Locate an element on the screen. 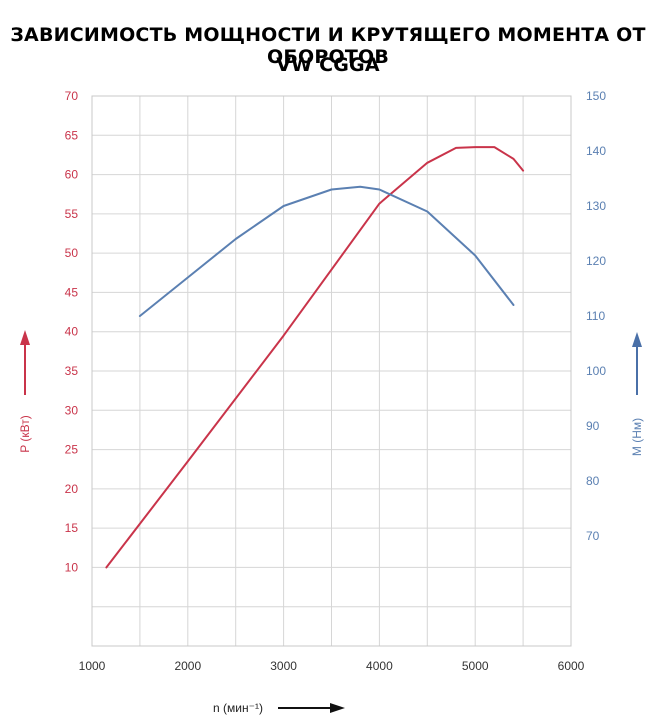 The image size is (656, 722). y-left-tick-label: 45 is located at coordinates (72, 292).